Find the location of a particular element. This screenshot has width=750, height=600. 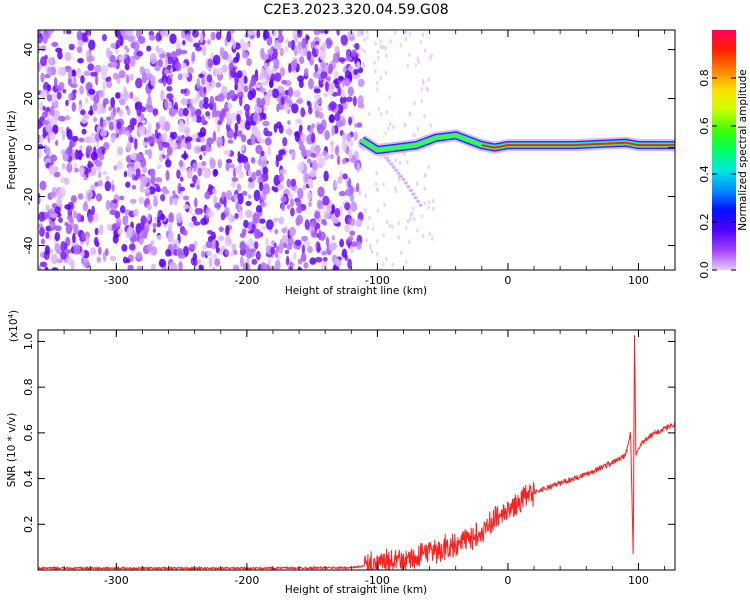

x-tick-label: 100 is located at coordinates (638, 580).